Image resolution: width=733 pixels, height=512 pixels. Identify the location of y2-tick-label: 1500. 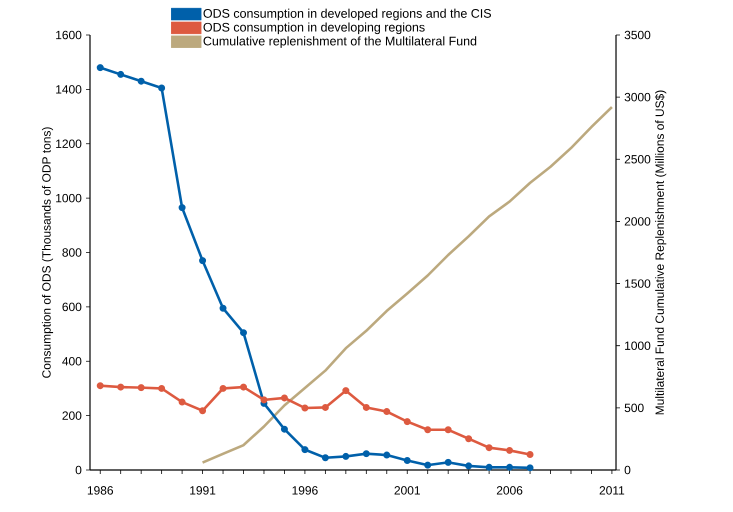
(637, 283).